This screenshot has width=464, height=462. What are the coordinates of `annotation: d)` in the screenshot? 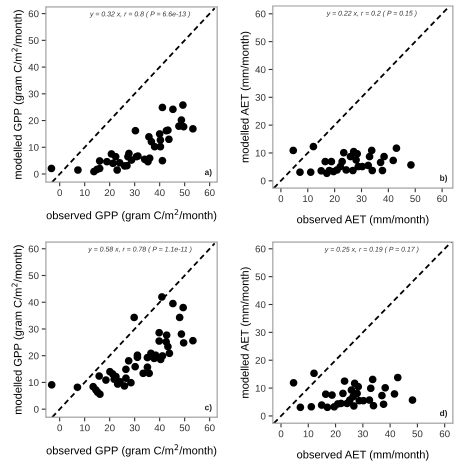 It's located at (444, 414).